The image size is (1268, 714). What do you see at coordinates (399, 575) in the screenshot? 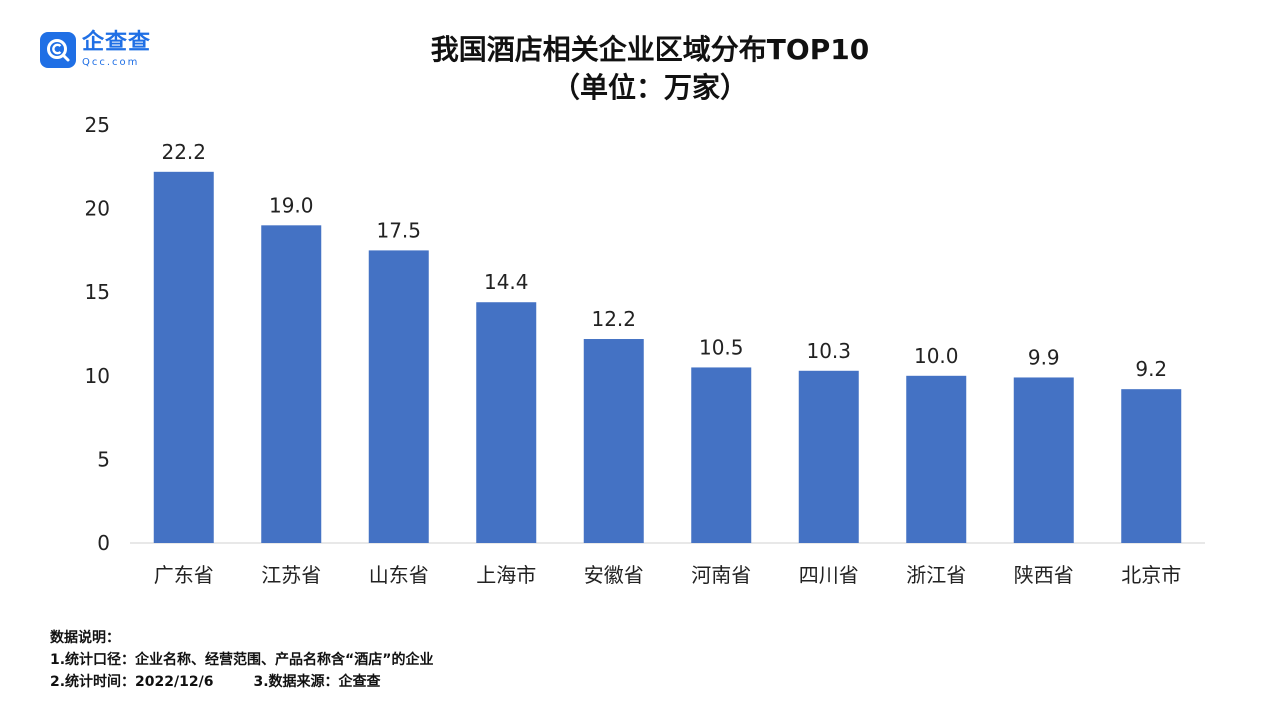
I see `x-category-label: 山东省` at bounding box center [399, 575].